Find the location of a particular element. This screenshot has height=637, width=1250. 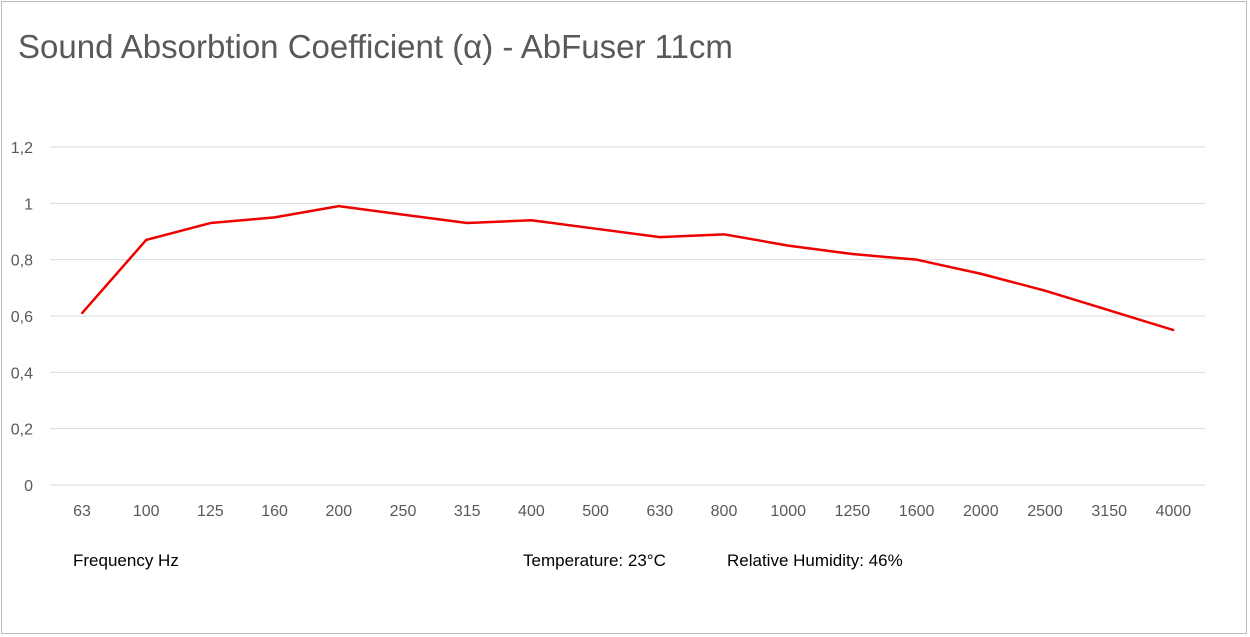

y-axis-tick-labels: 0 0,2 0,4 0,6 0,8 1 1,2 is located at coordinates (22, 317).